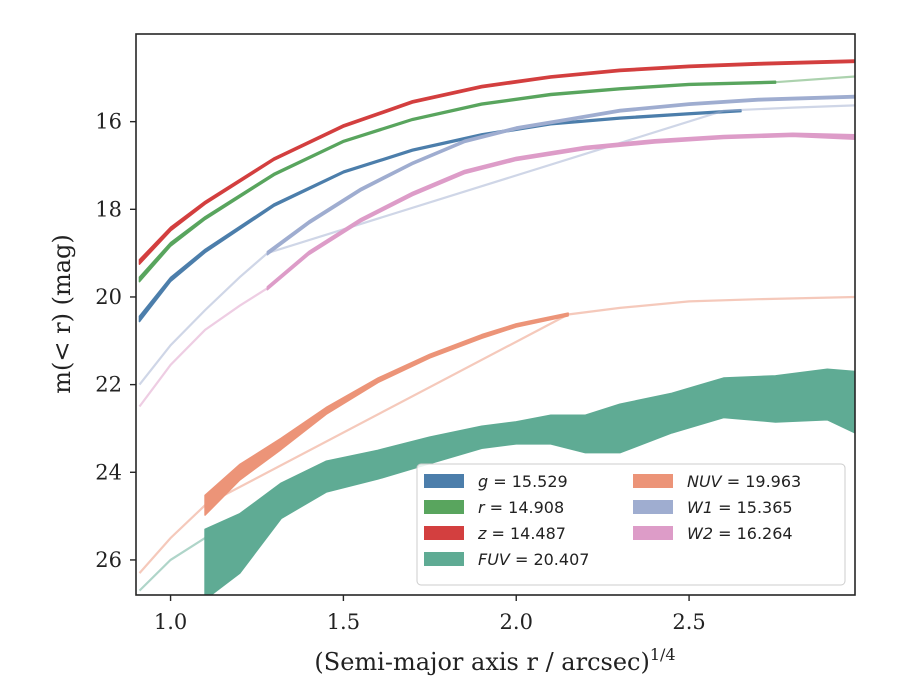  Describe the element at coordinates (108, 122) in the screenshot. I see `y-tick-label: 16` at that location.